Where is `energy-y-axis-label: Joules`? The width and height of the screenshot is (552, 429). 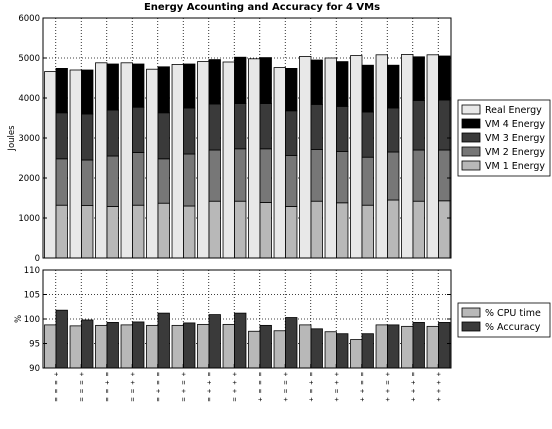 energy-y-axis-label: Joules is located at coordinates (12, 138).